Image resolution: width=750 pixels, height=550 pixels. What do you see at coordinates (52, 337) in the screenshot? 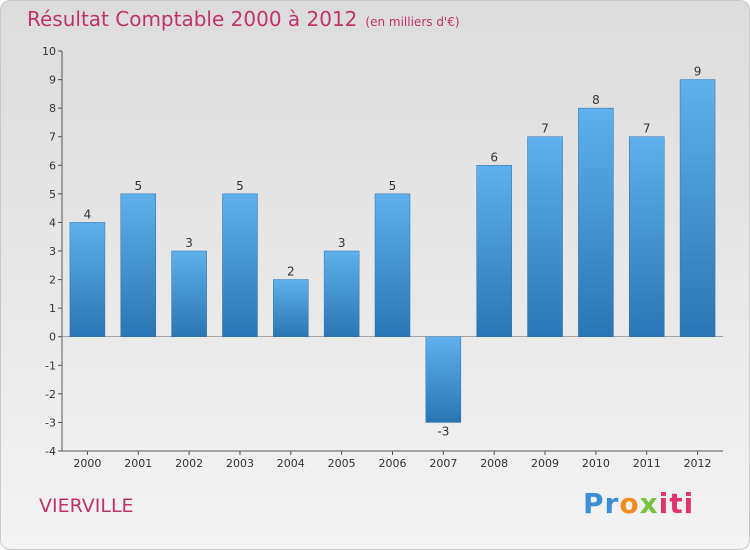
I see `y-tick-label: 0` at bounding box center [52, 337].